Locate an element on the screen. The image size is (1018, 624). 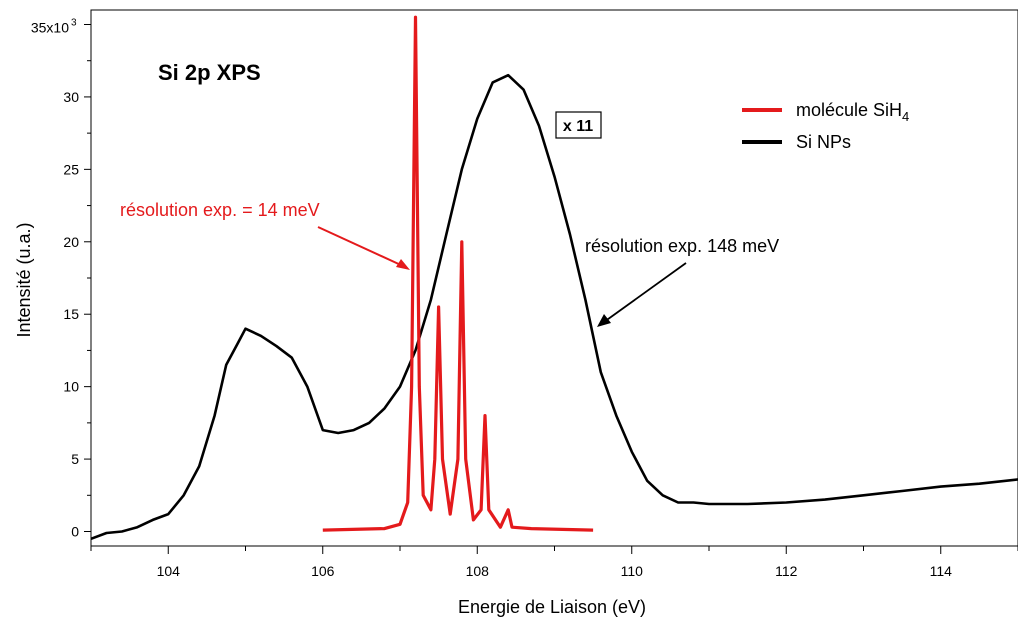
x-tick-label: 106 is located at coordinates (323, 571).